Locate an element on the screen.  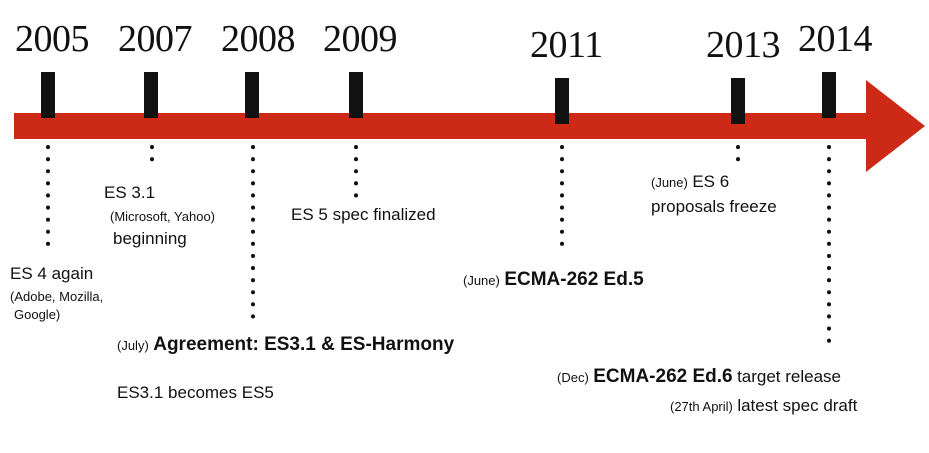
event-2011-line: (June) ECMA-262 Ed.5 is located at coordinates (553, 280).